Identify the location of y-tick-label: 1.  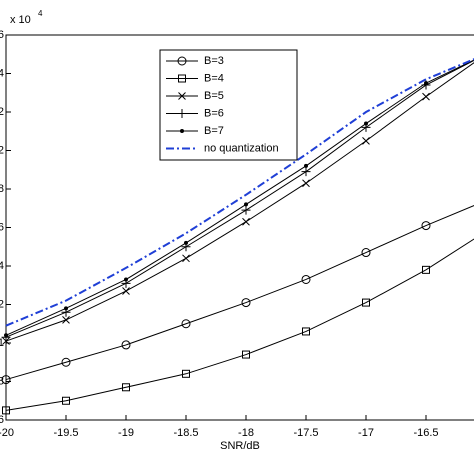
(2, 343).